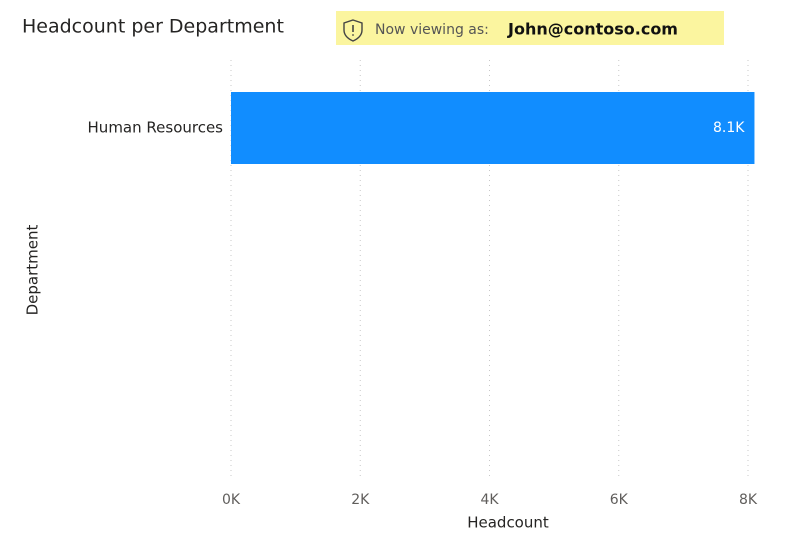  Describe the element at coordinates (353, 30) in the screenshot. I see `shield-icon` at that location.